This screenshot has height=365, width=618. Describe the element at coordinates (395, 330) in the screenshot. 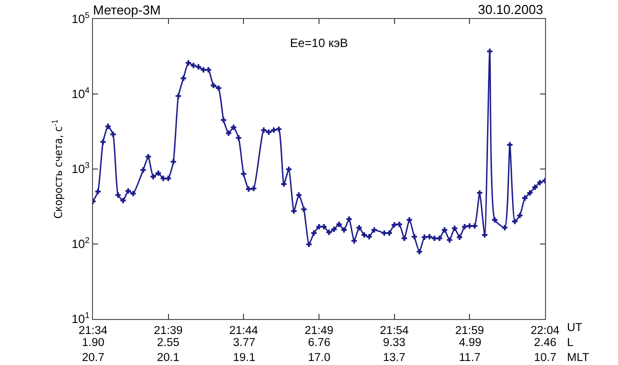

I see `x-tick-label: 21:54` at that location.